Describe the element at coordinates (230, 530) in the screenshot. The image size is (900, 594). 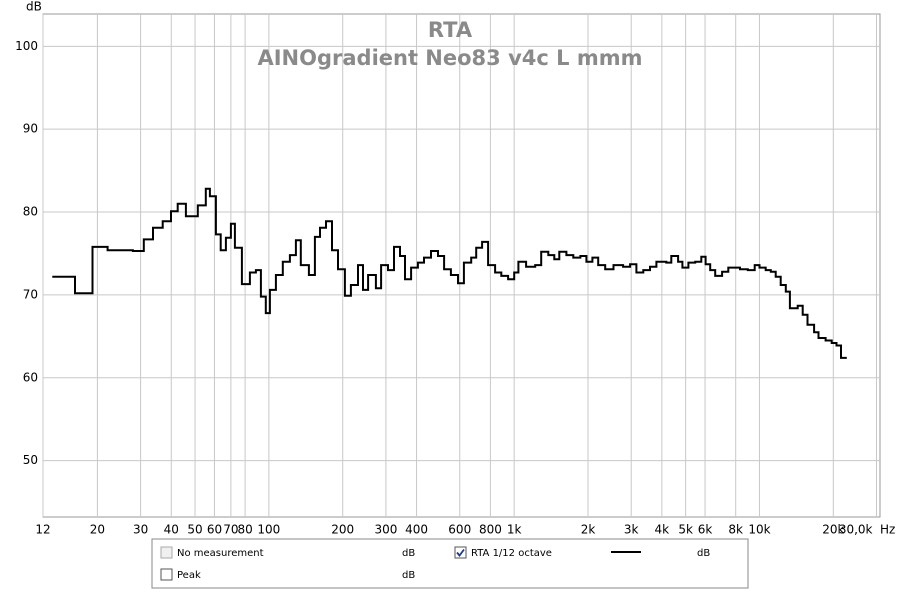
I see `x-tick-label: 70` at that location.